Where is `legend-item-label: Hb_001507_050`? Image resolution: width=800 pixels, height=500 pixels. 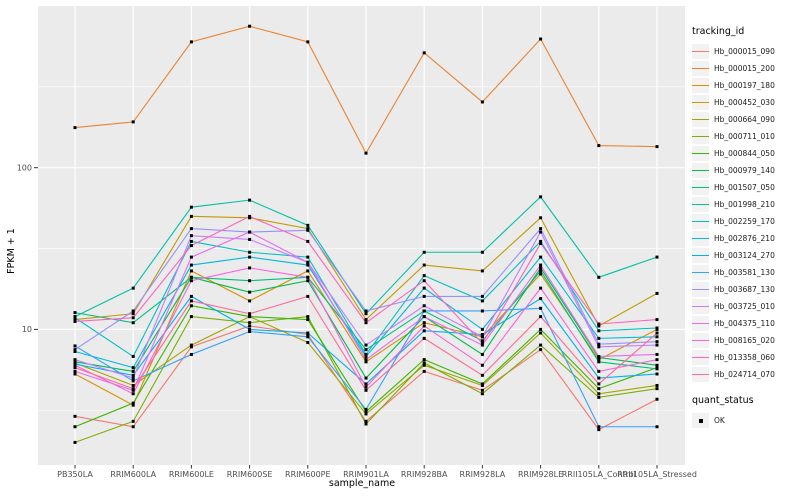 legend-item-label: Hb_001507_050 is located at coordinates (744, 187).